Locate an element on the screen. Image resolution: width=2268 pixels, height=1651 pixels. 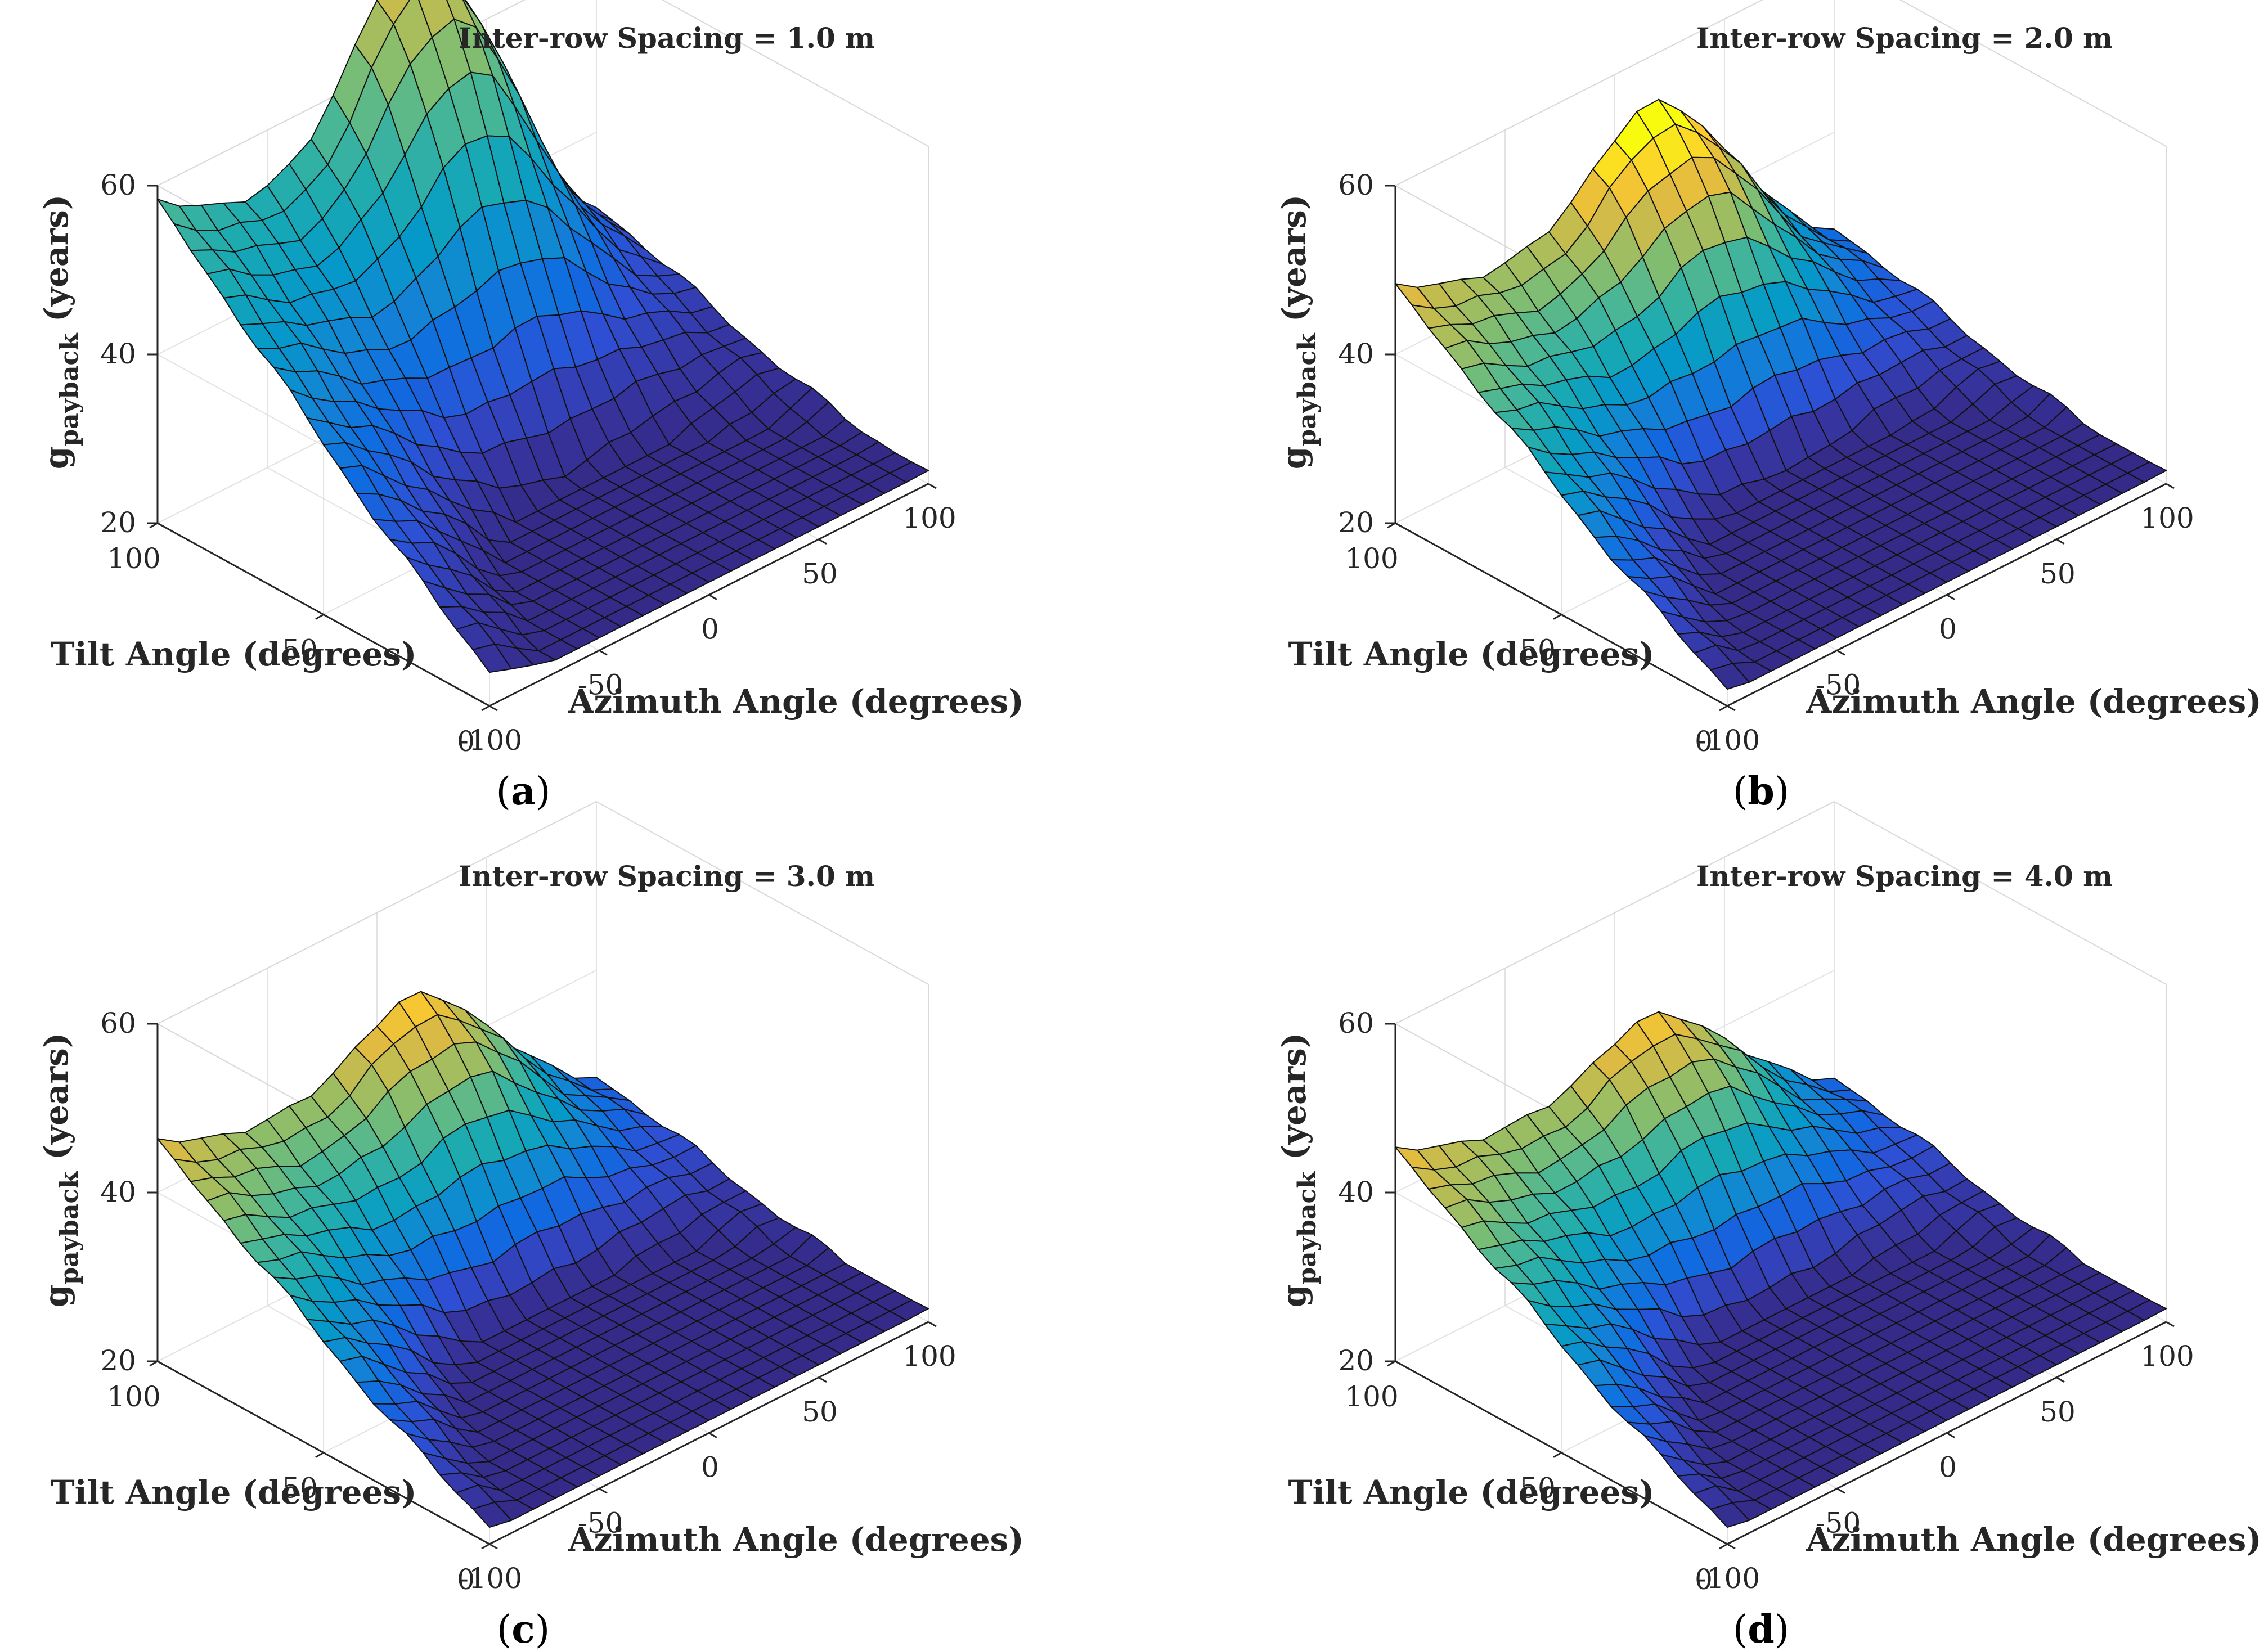
panel-caption: (d) is located at coordinates (1761, 1629).